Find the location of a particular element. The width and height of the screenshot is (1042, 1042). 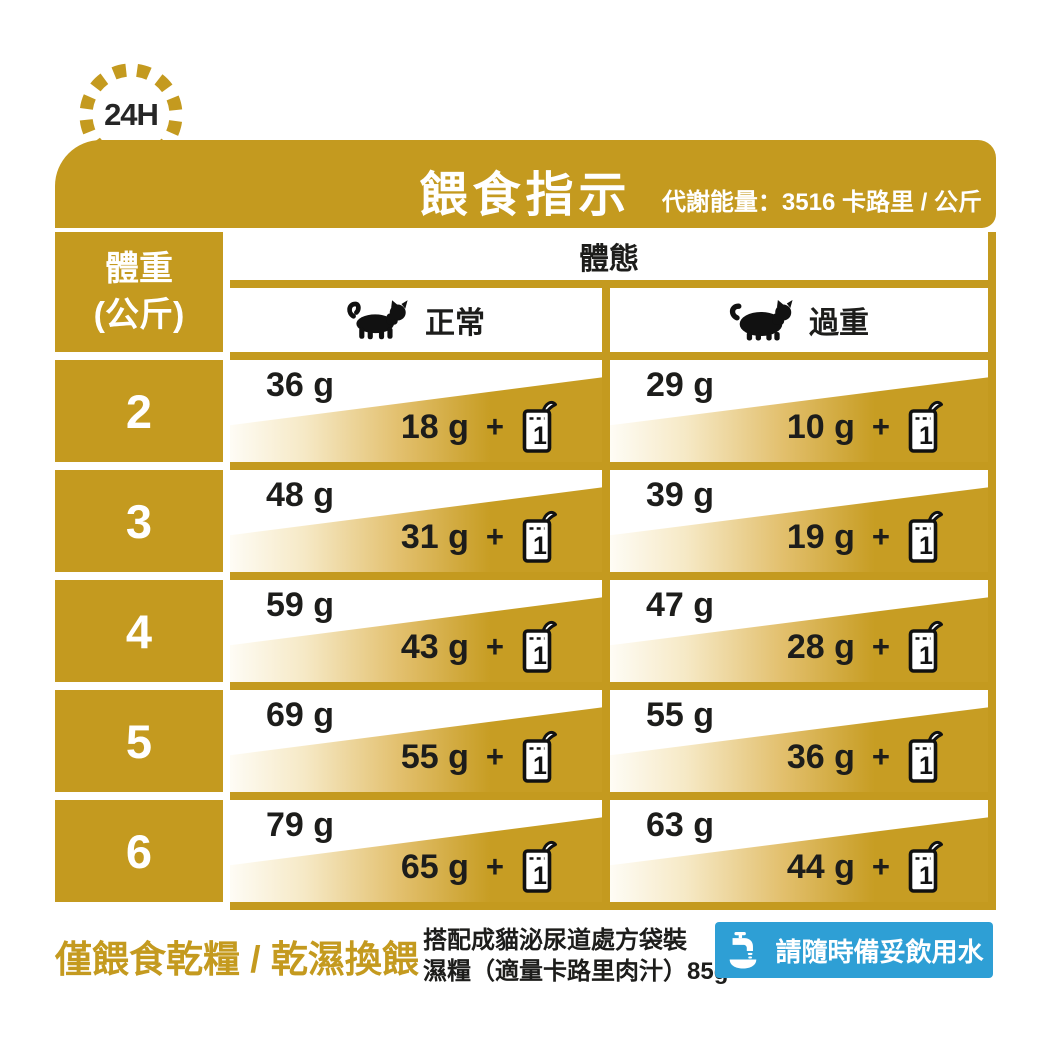

mixed-dry-amount: 31 g is located at coordinates (434, 536).